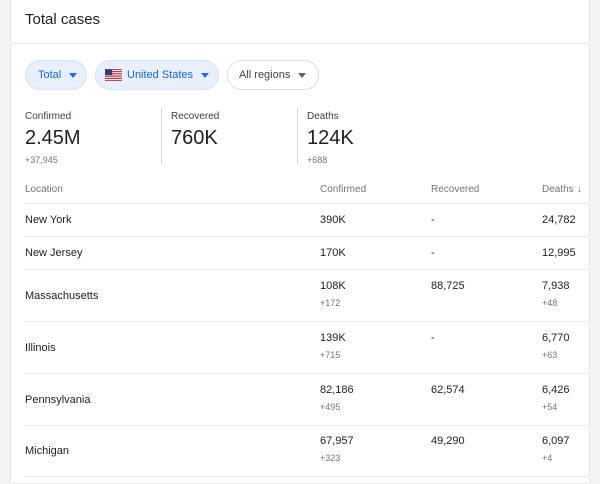 This screenshot has width=600, height=484. Describe the element at coordinates (53, 138) in the screenshot. I see `confirmed-stat-value: 2.45M` at that location.